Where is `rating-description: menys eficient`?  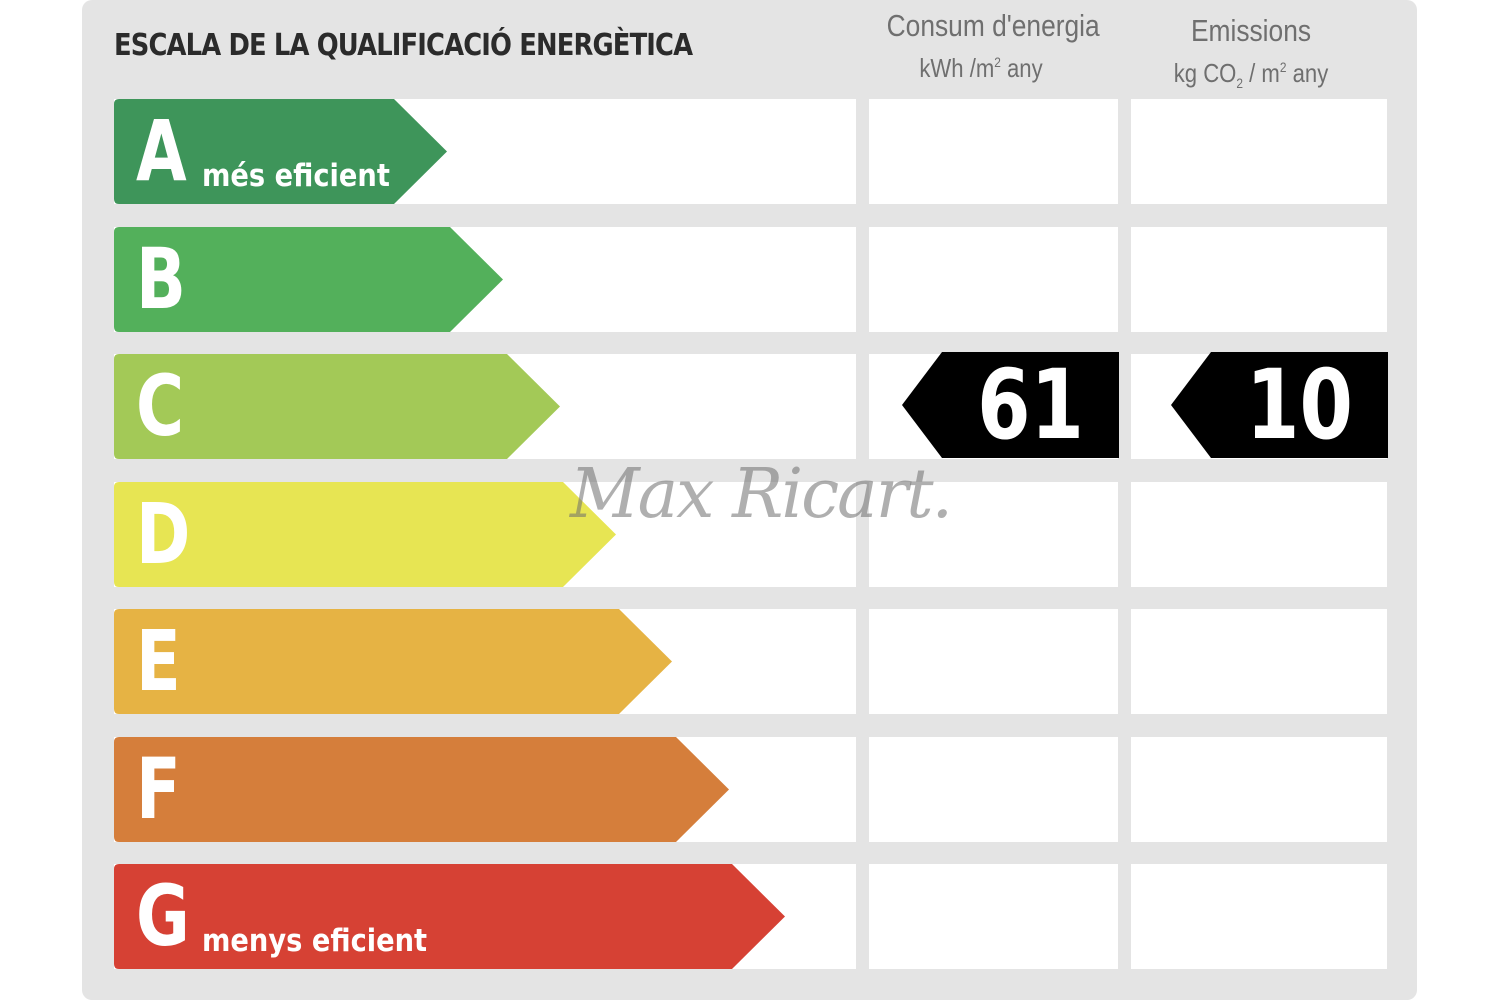 rating-description: menys eficient is located at coordinates (315, 941).